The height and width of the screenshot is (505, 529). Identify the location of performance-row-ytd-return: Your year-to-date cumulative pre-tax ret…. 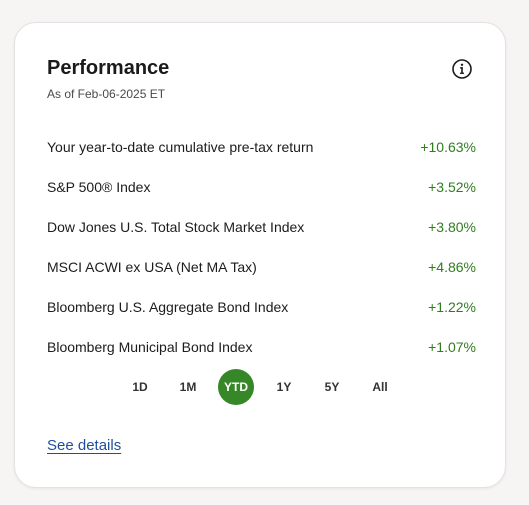
(261, 147).